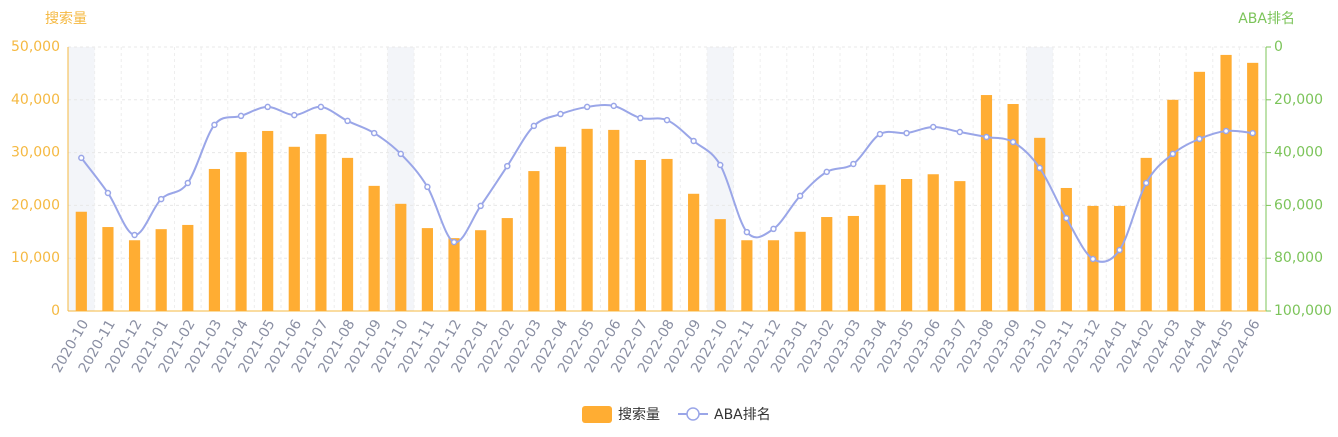 The width and height of the screenshot is (1338, 437). I want to click on y2-tick-label: 40,000, so click(1298, 153).